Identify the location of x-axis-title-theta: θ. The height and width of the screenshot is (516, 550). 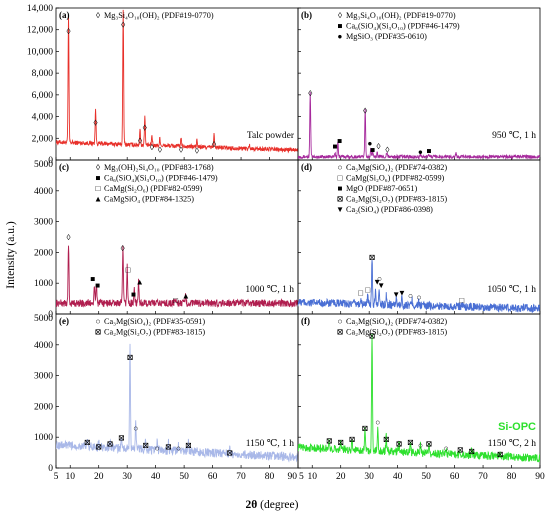
(254, 505).